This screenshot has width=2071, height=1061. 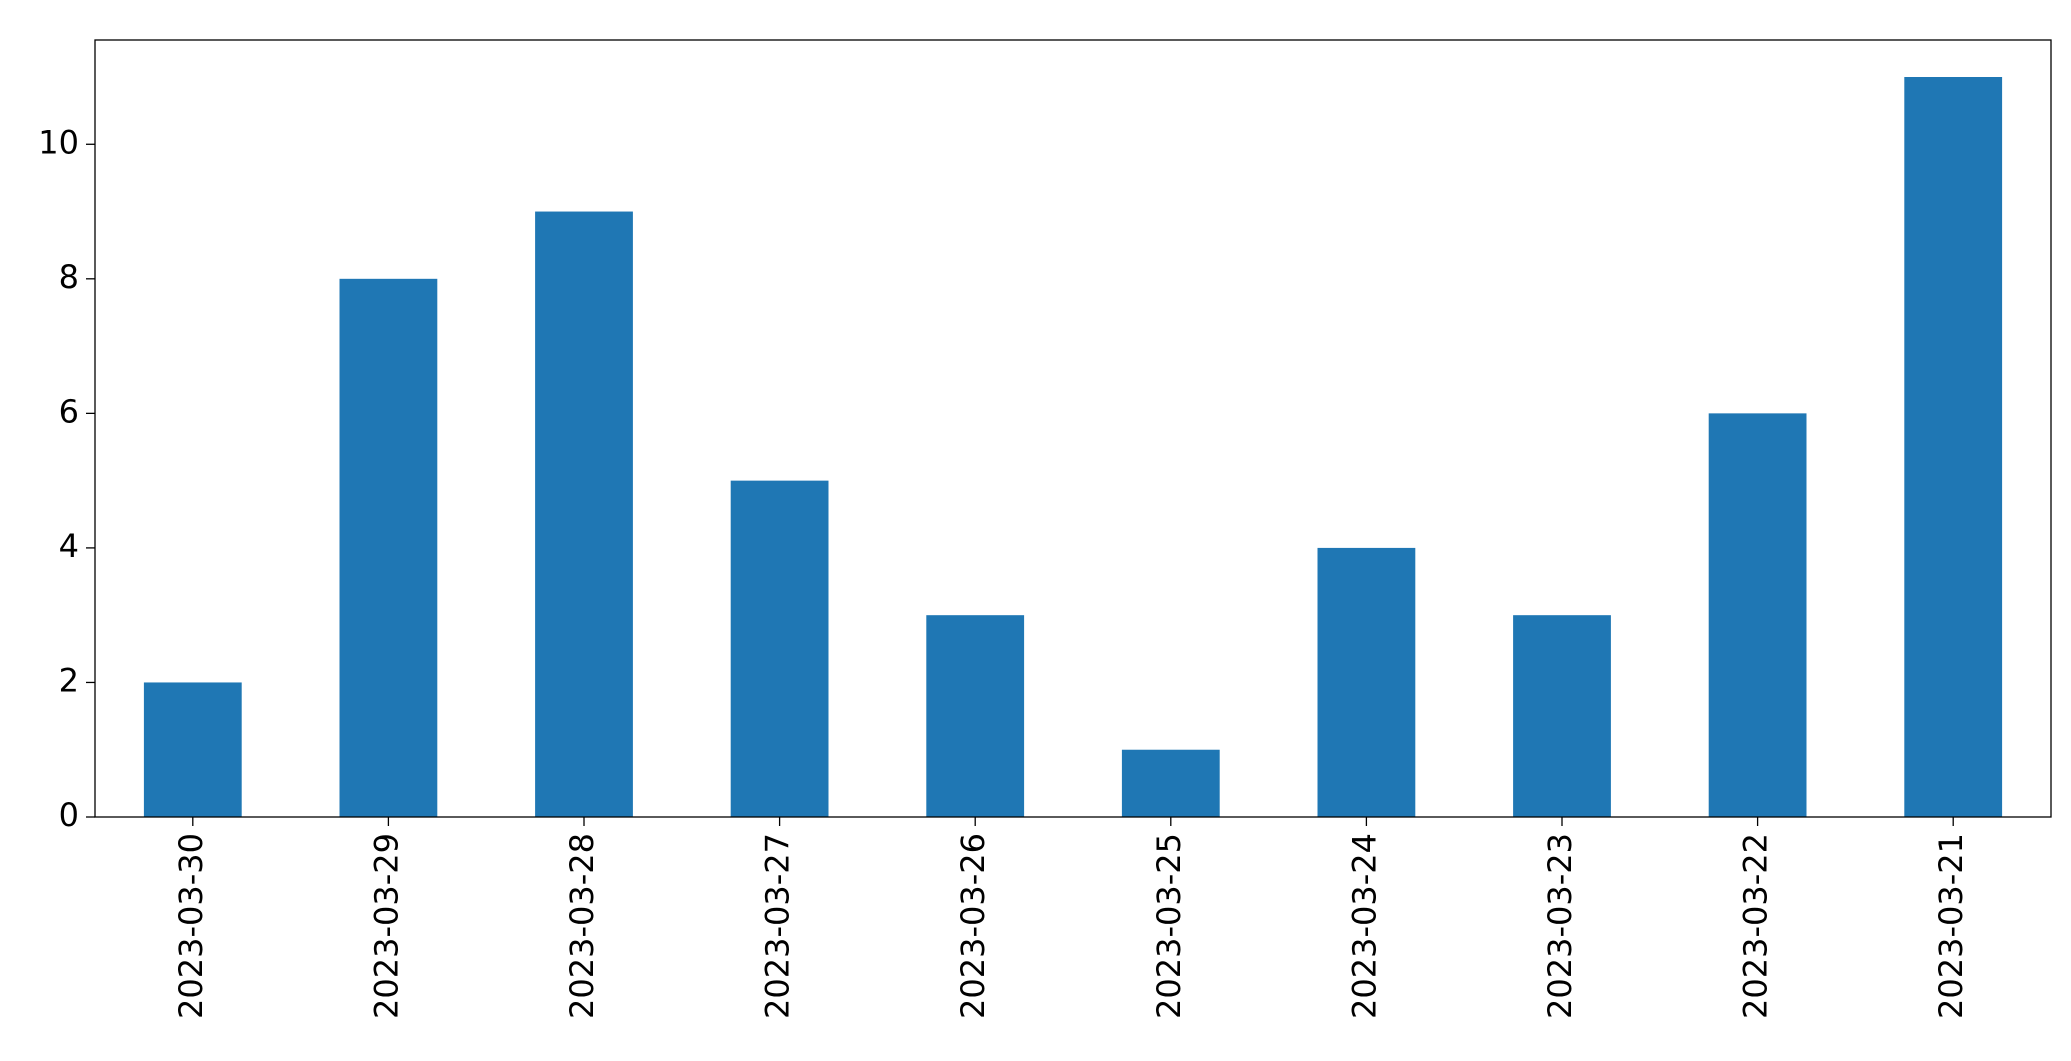 What do you see at coordinates (778, 926) in the screenshot?
I see `x-tick-label: 2023-03-27` at bounding box center [778, 926].